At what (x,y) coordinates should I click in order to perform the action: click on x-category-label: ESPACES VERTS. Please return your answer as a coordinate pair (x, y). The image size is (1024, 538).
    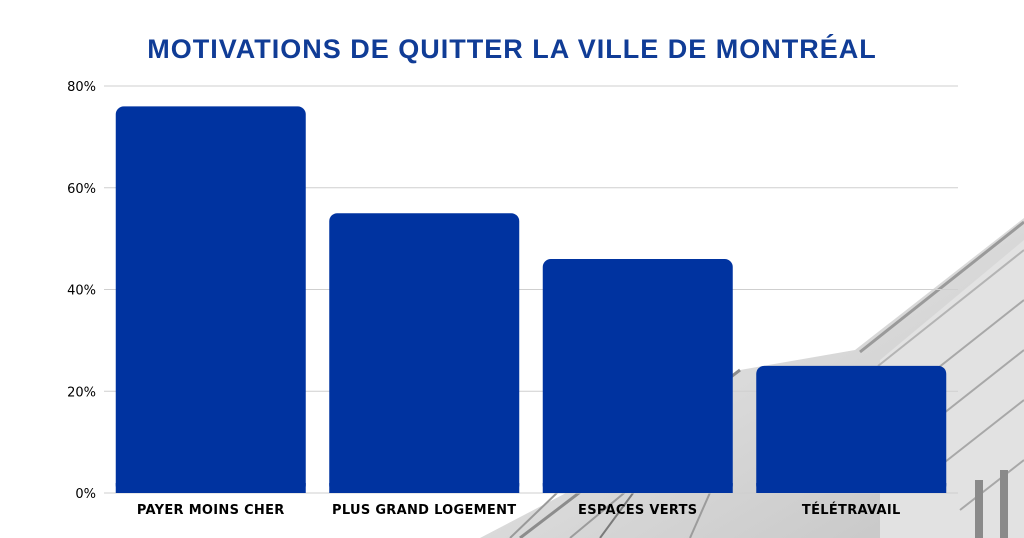
    Looking at the image, I should click on (637, 510).